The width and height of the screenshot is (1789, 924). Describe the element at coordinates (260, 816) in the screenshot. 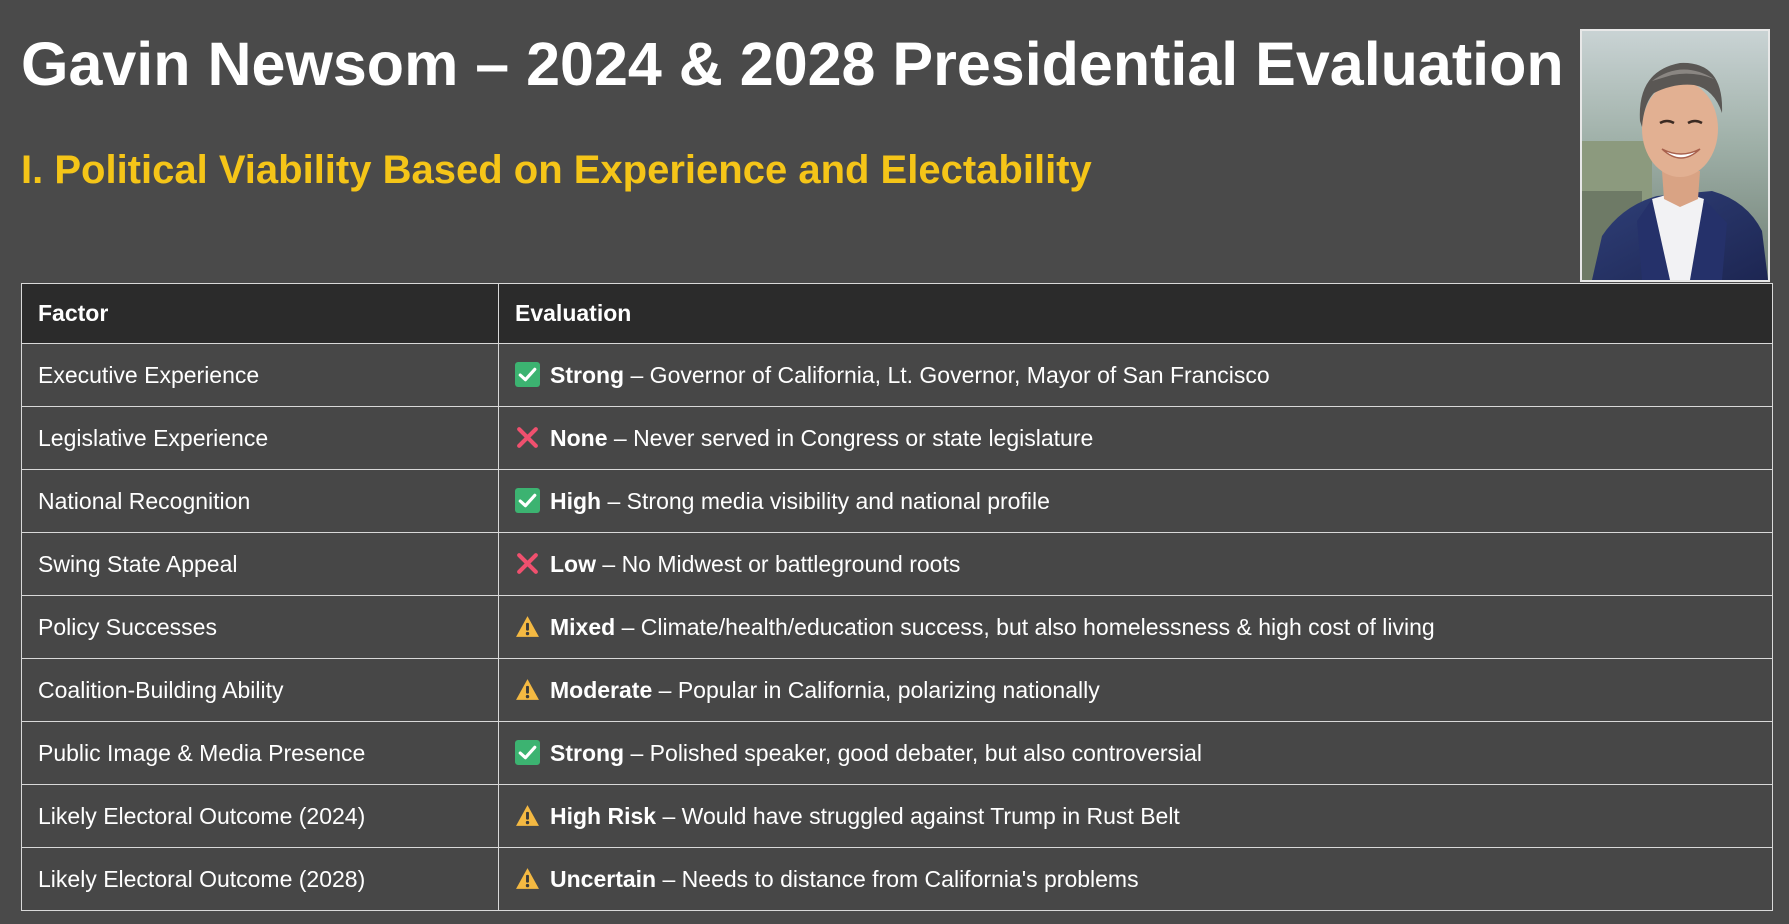

I see `factor-cell: Likely Electoral Outcome (2024)` at that location.